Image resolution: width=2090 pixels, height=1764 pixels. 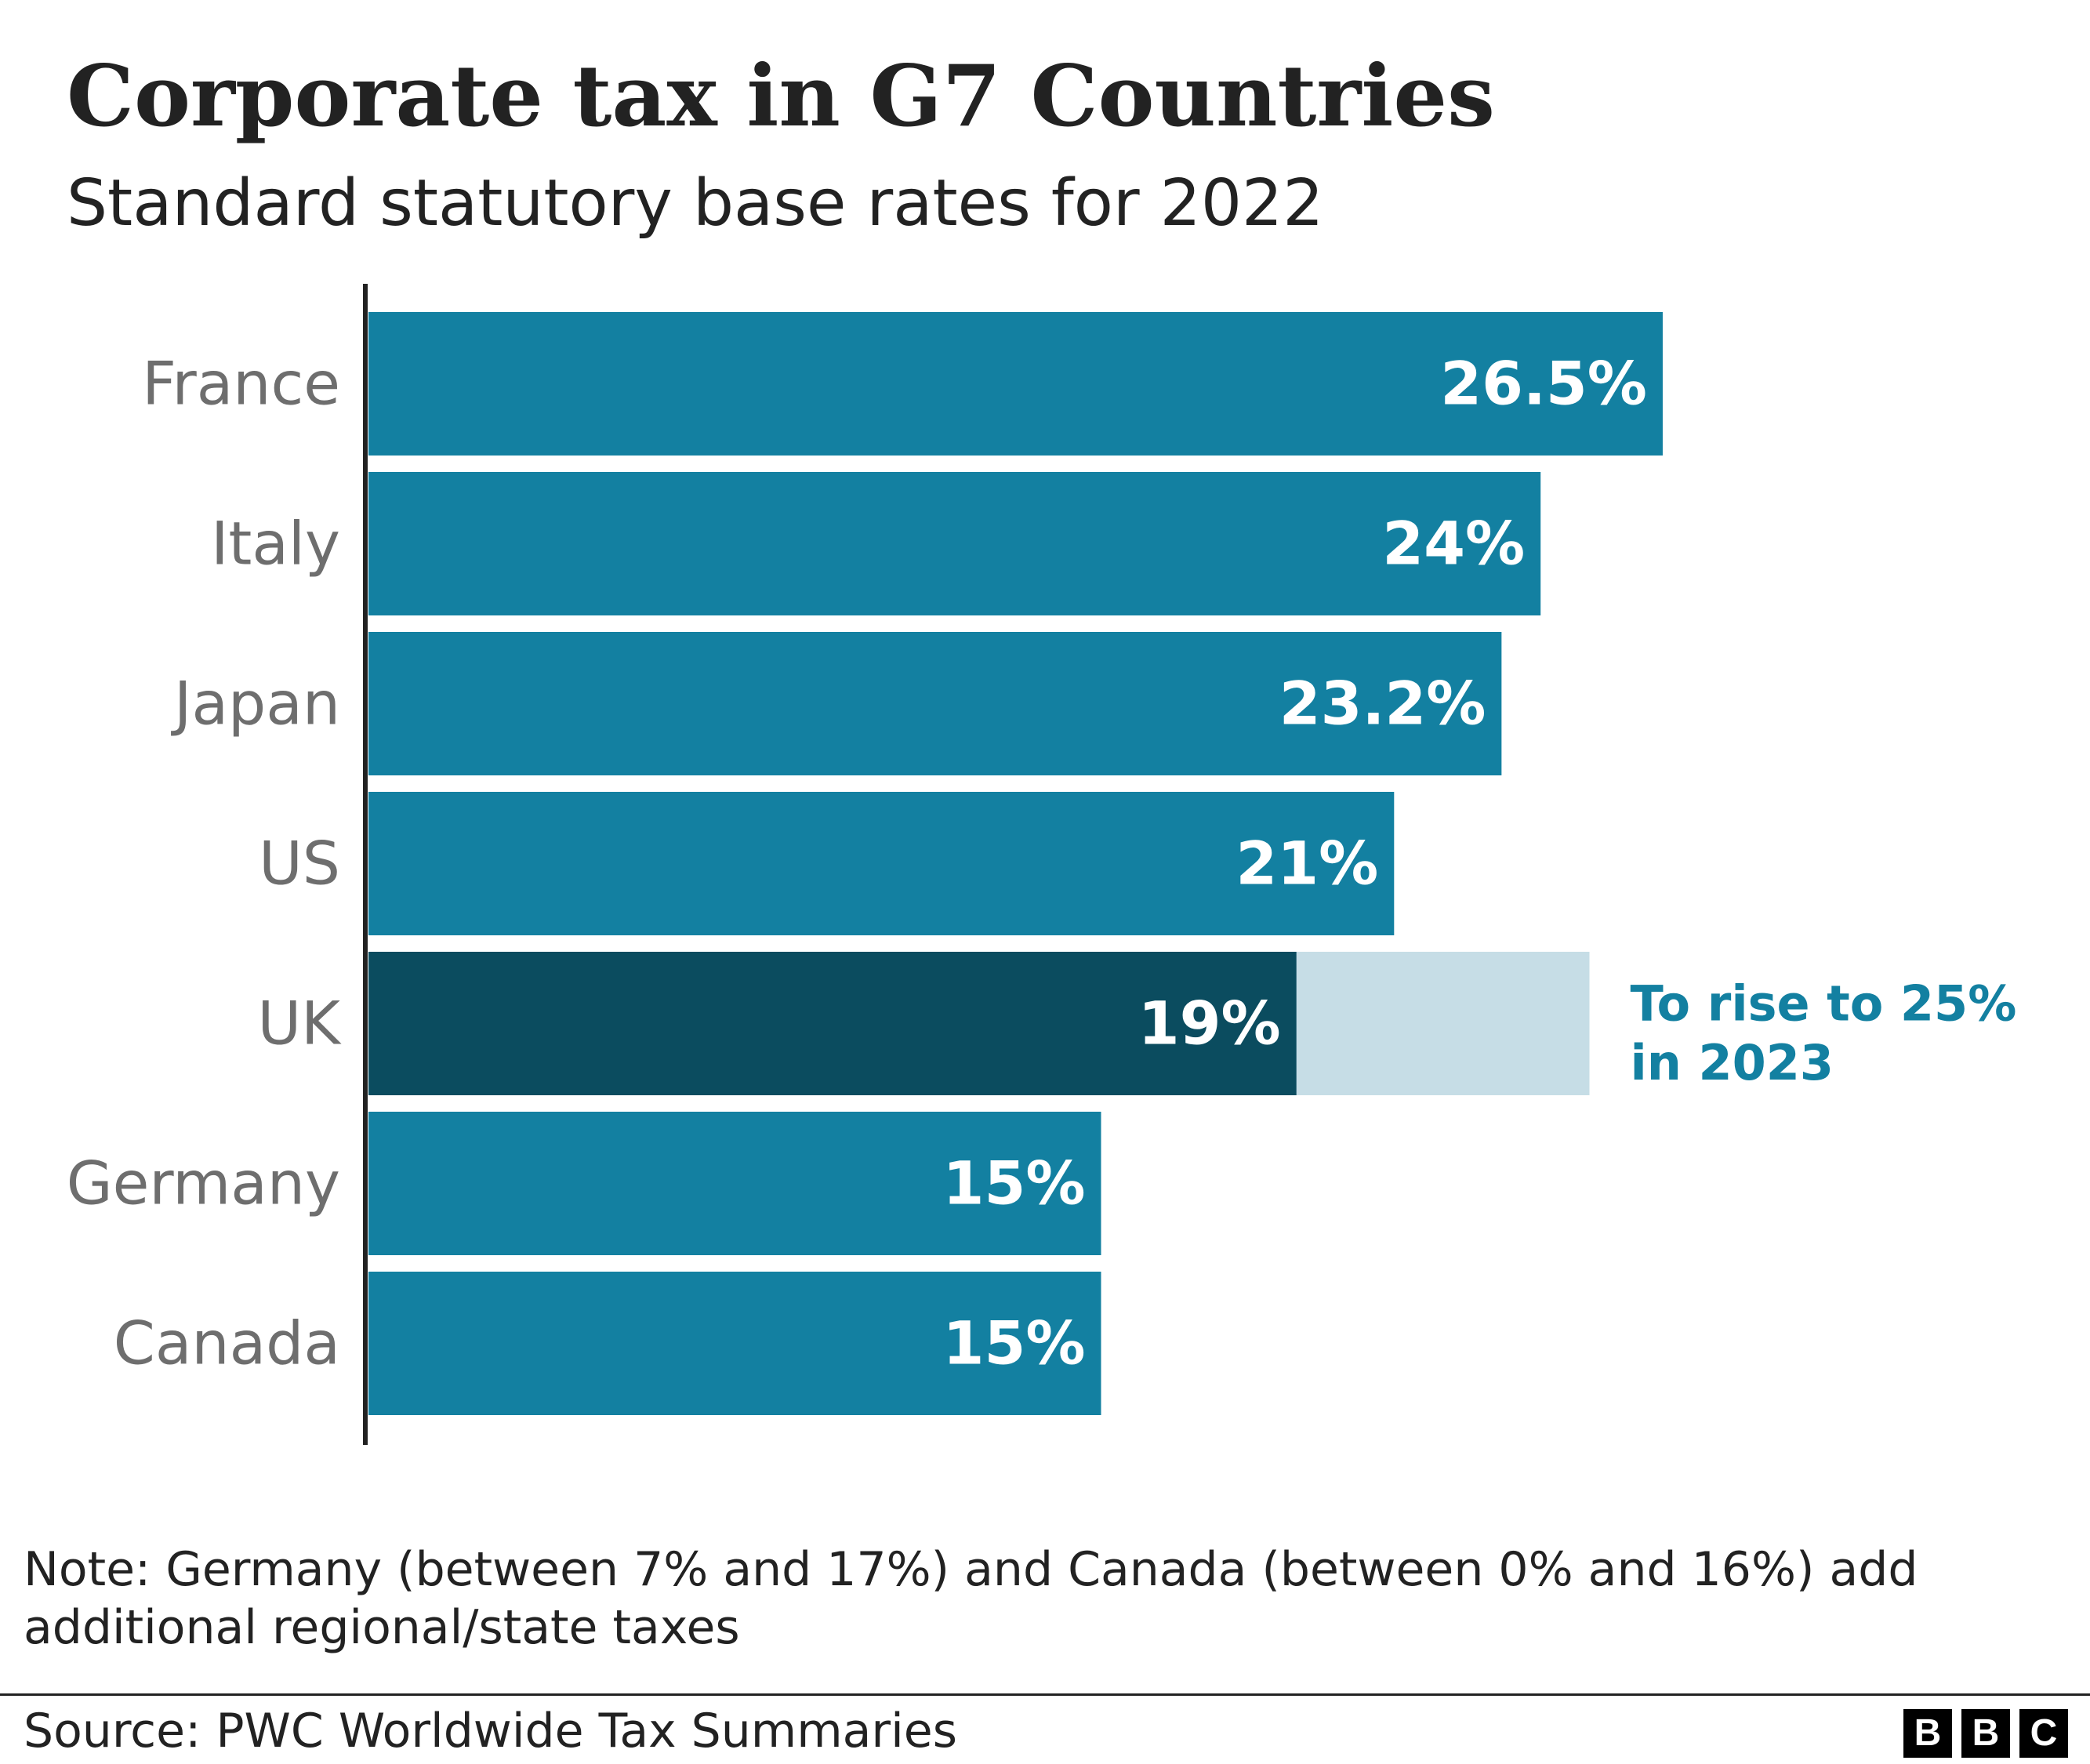 What do you see at coordinates (734, 1343) in the screenshot?
I see `bar-canada` at bounding box center [734, 1343].